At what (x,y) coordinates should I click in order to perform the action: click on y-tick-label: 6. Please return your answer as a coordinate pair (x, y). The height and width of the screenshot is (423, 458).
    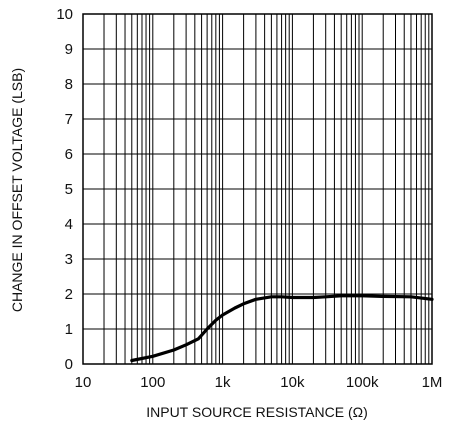
    Looking at the image, I should click on (69, 154).